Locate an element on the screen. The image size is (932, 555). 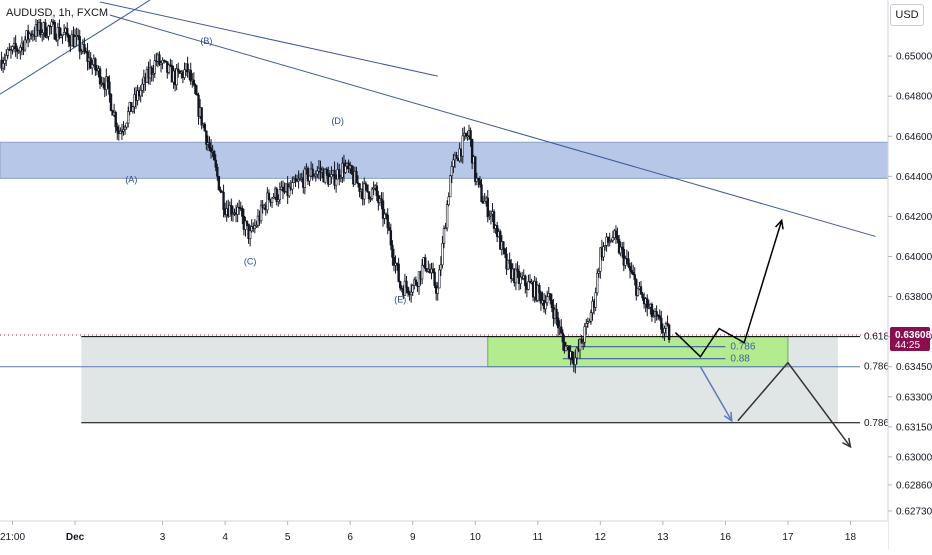
fib-level-label: 0.786 is located at coordinates (876, 367).